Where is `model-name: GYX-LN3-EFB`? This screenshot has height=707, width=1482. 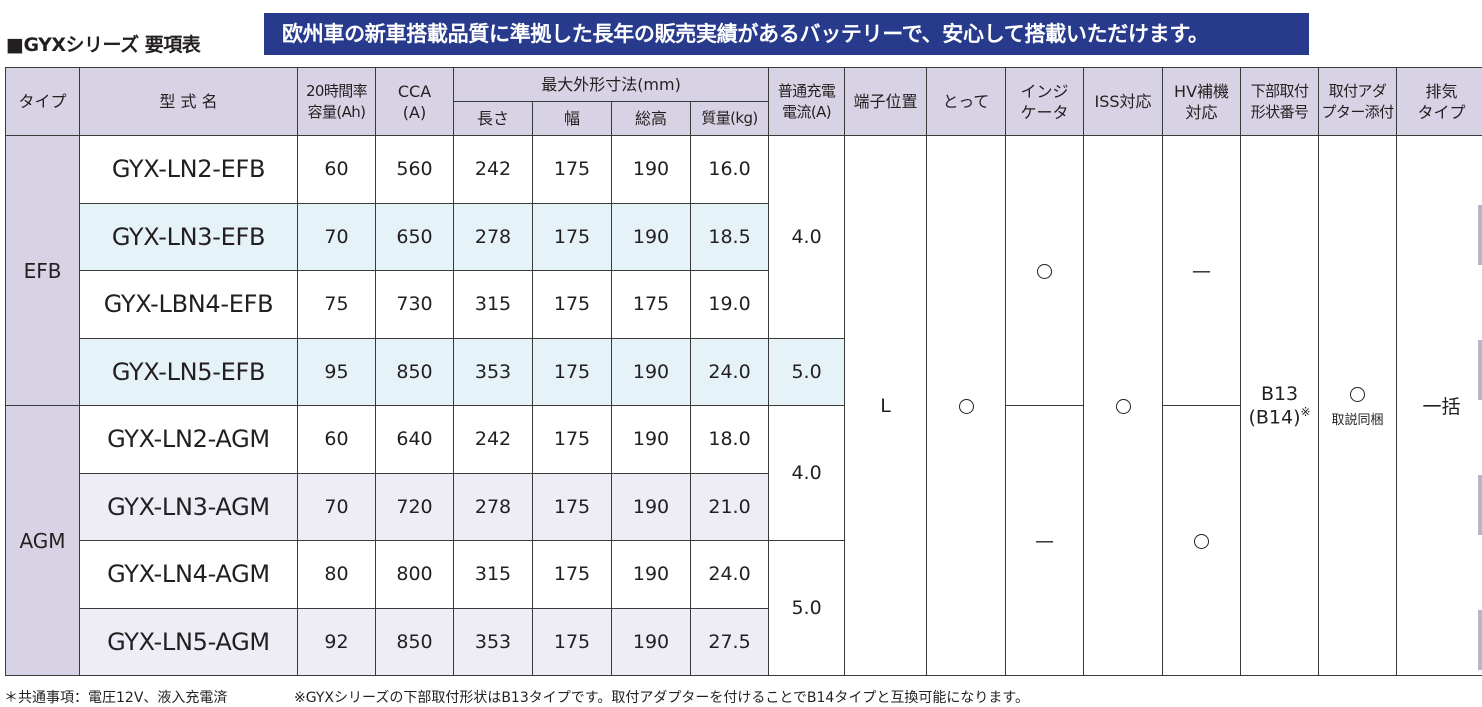 model-name: GYX-LN3-EFB is located at coordinates (188, 236).